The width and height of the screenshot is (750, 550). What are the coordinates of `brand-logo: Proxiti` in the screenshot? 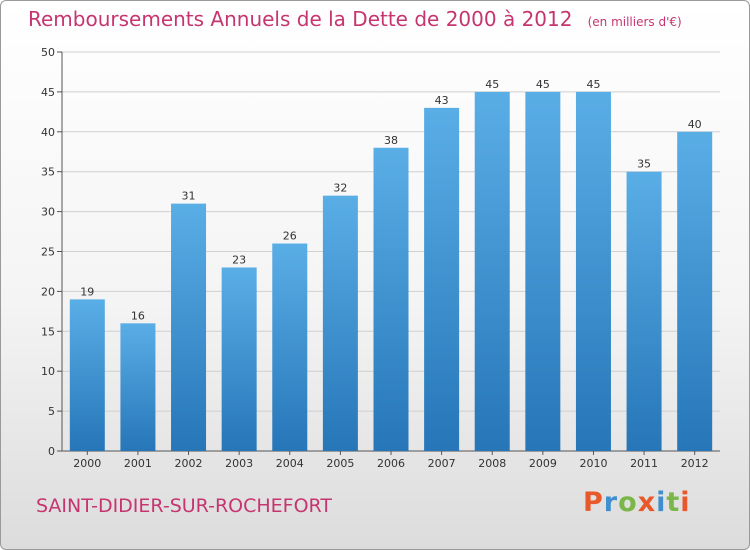 It's located at (637, 502).